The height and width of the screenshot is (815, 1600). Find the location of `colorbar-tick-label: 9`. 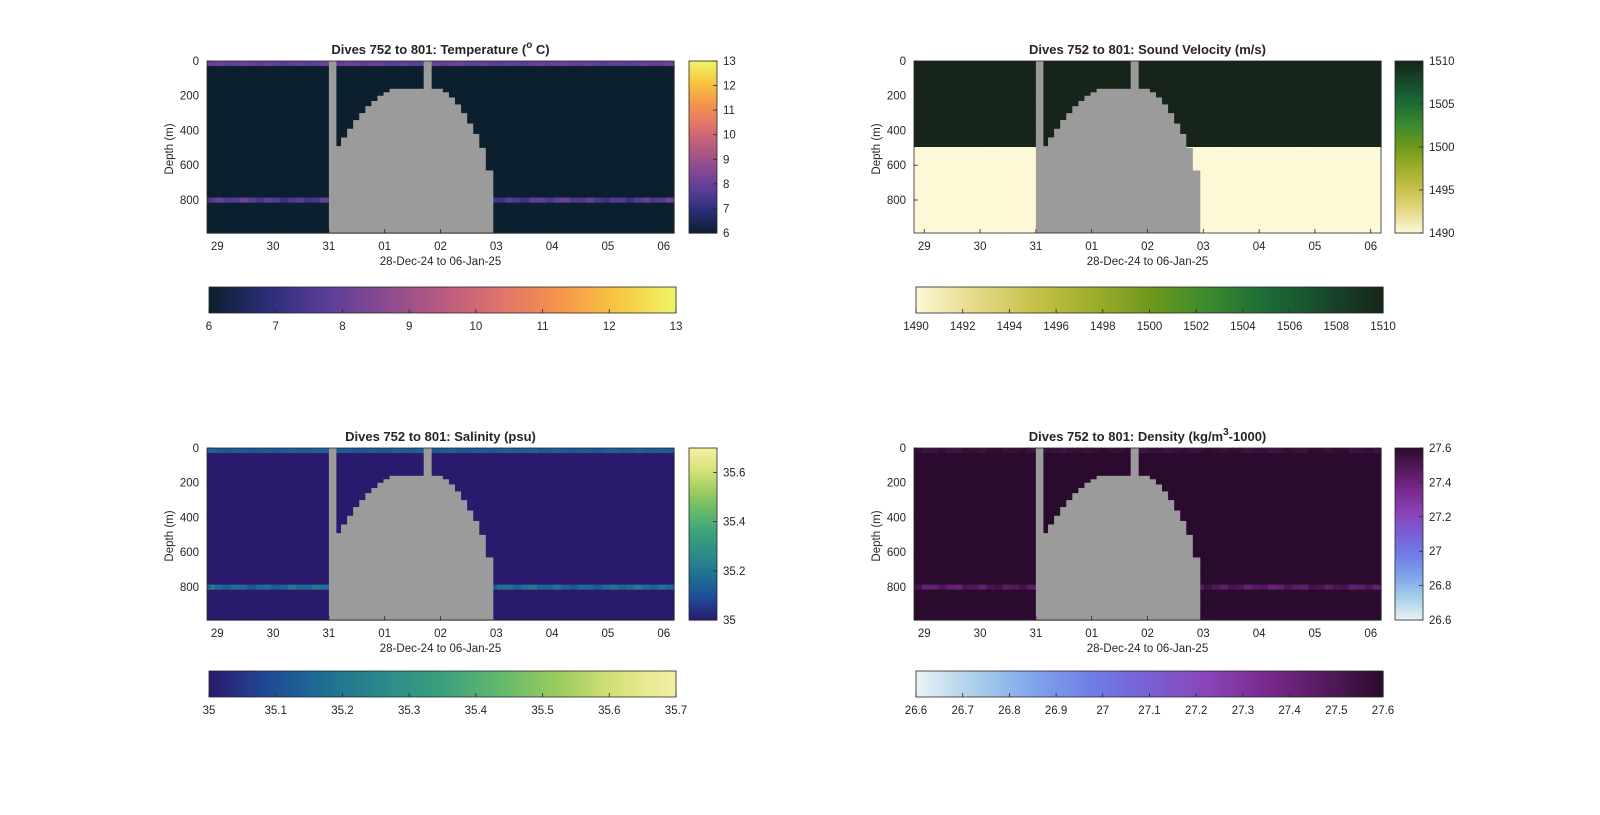

colorbar-tick-label: 9 is located at coordinates (726, 160).